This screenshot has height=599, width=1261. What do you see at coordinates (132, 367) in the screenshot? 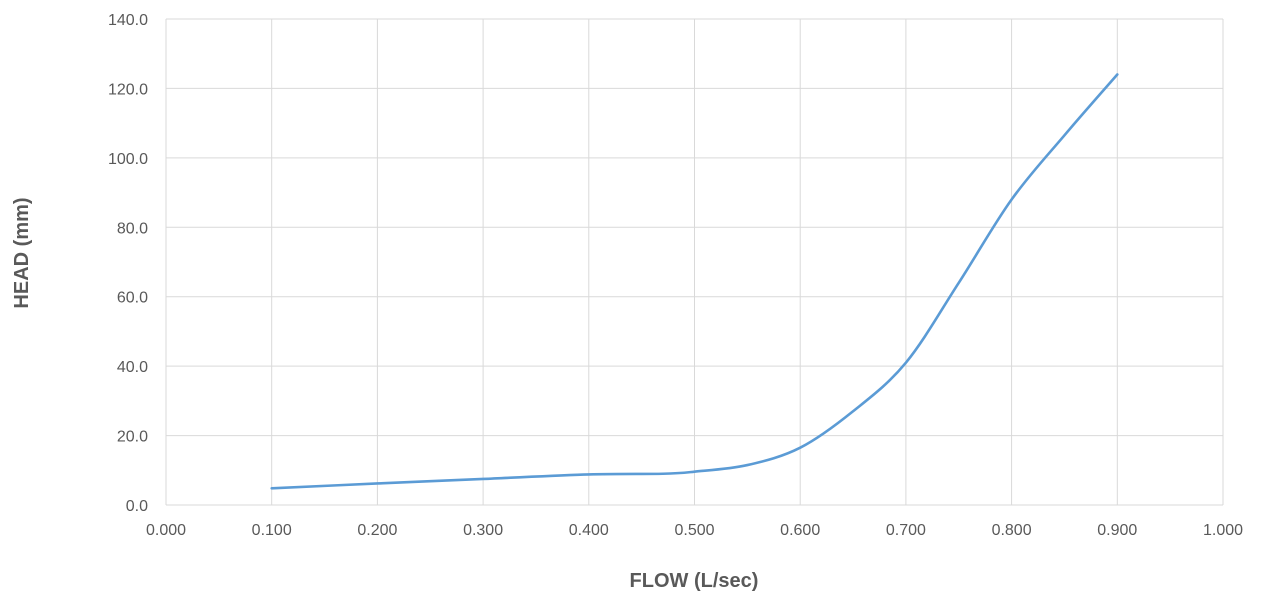
I see `y-tick-label: 40.0` at bounding box center [132, 367].